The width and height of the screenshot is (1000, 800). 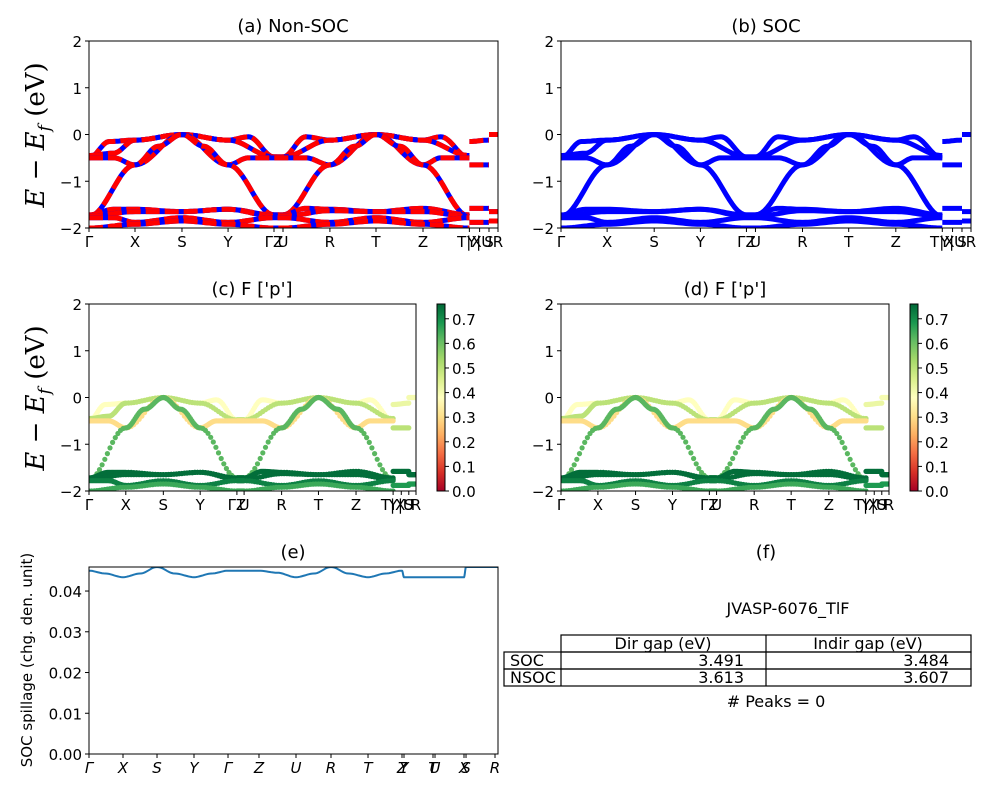 I want to click on peaks-label: # Peaks = 0, so click(x=776, y=701).